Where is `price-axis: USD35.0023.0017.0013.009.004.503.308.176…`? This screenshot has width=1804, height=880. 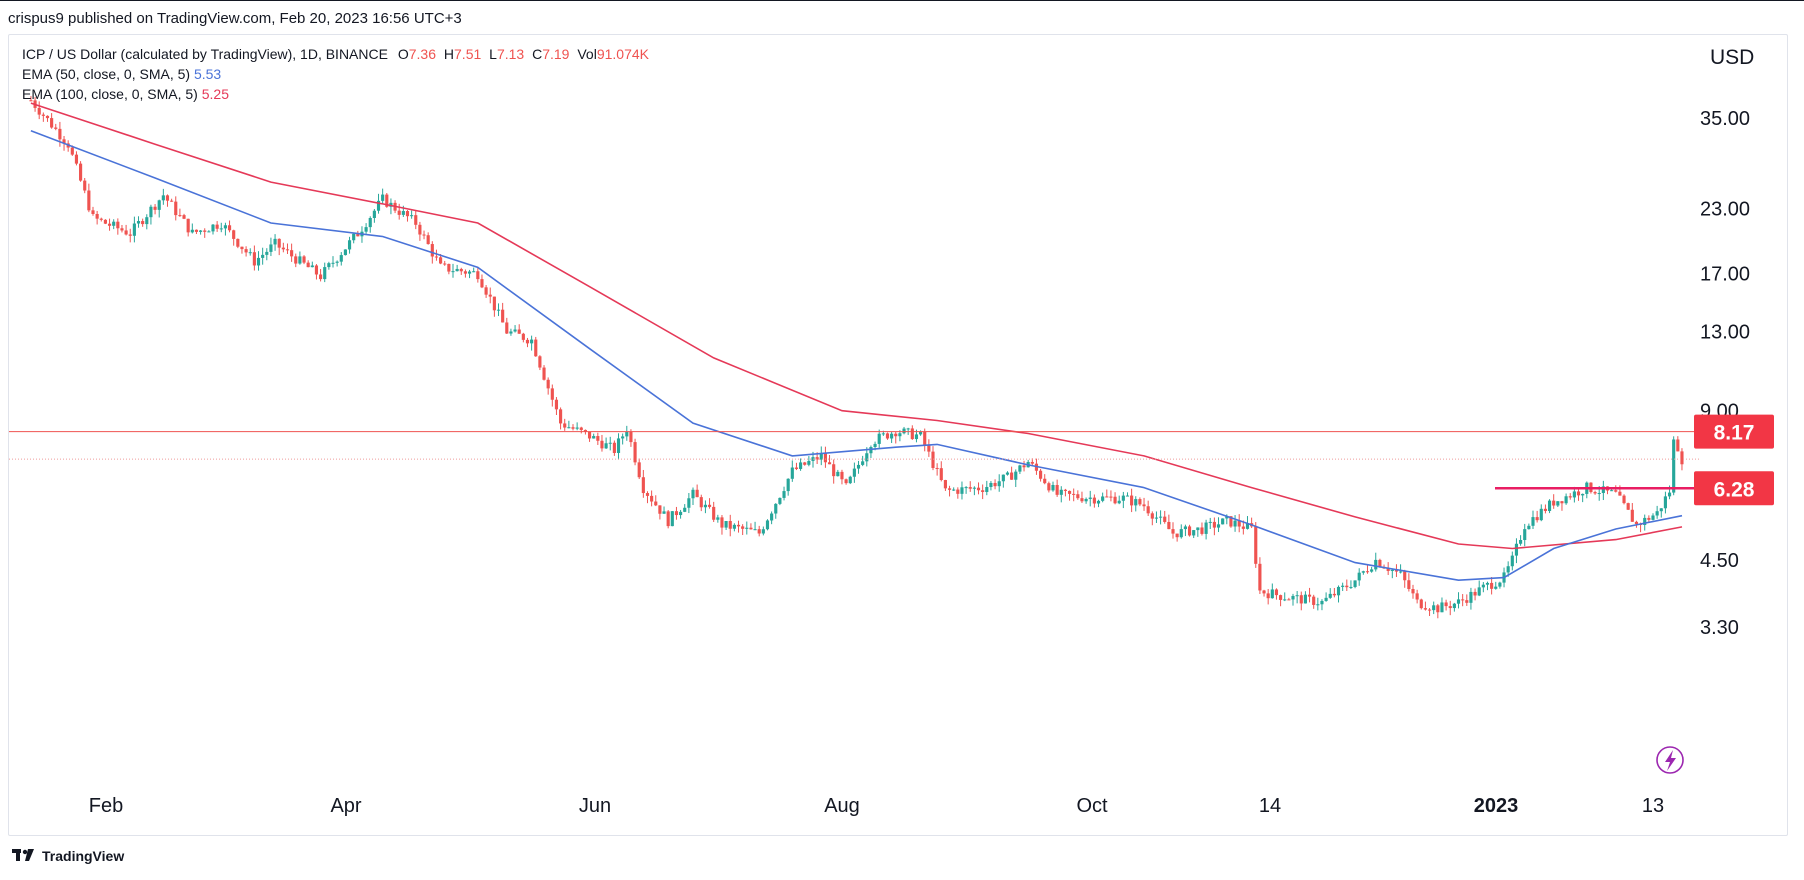
price-axis: USD35.0023.0017.0013.009.004.503.308.176… is located at coordinates (1734, 342).